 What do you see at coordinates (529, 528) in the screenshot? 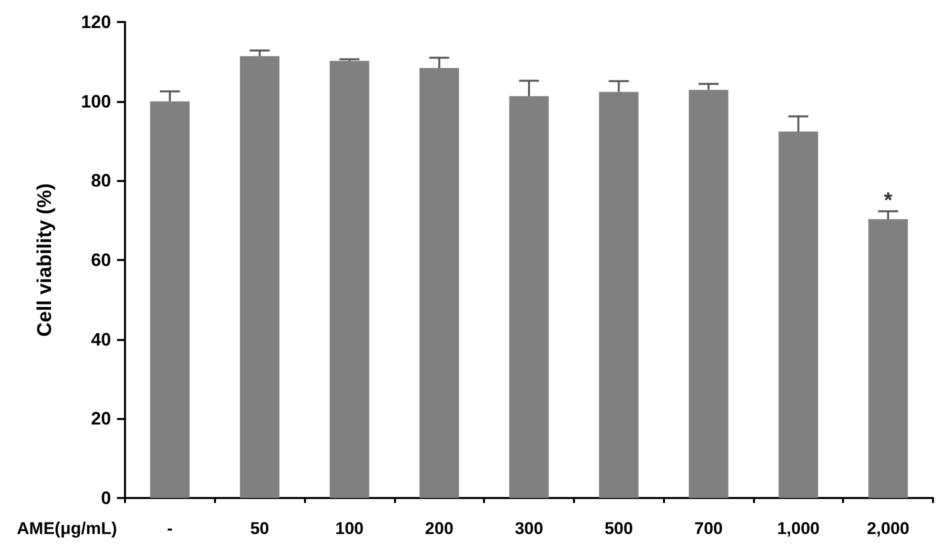
I see `x-tick-label: 300` at bounding box center [529, 528].